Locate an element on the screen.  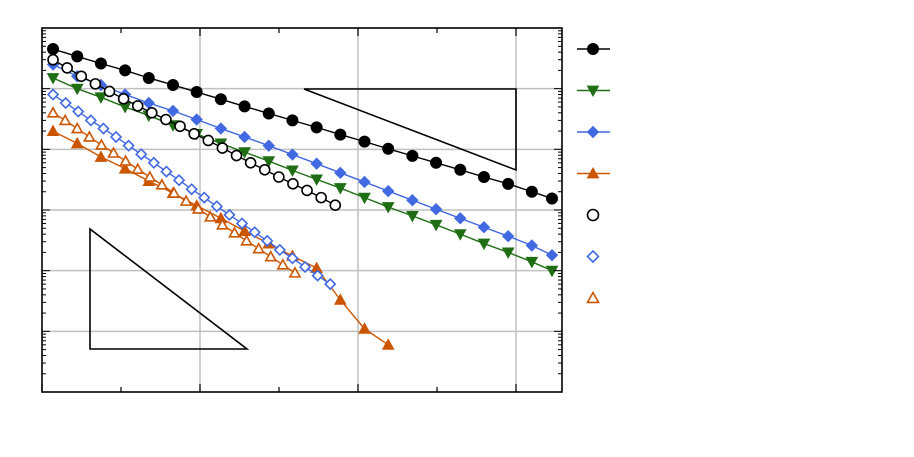
slope-triangle-lower is located at coordinates (169, 288).